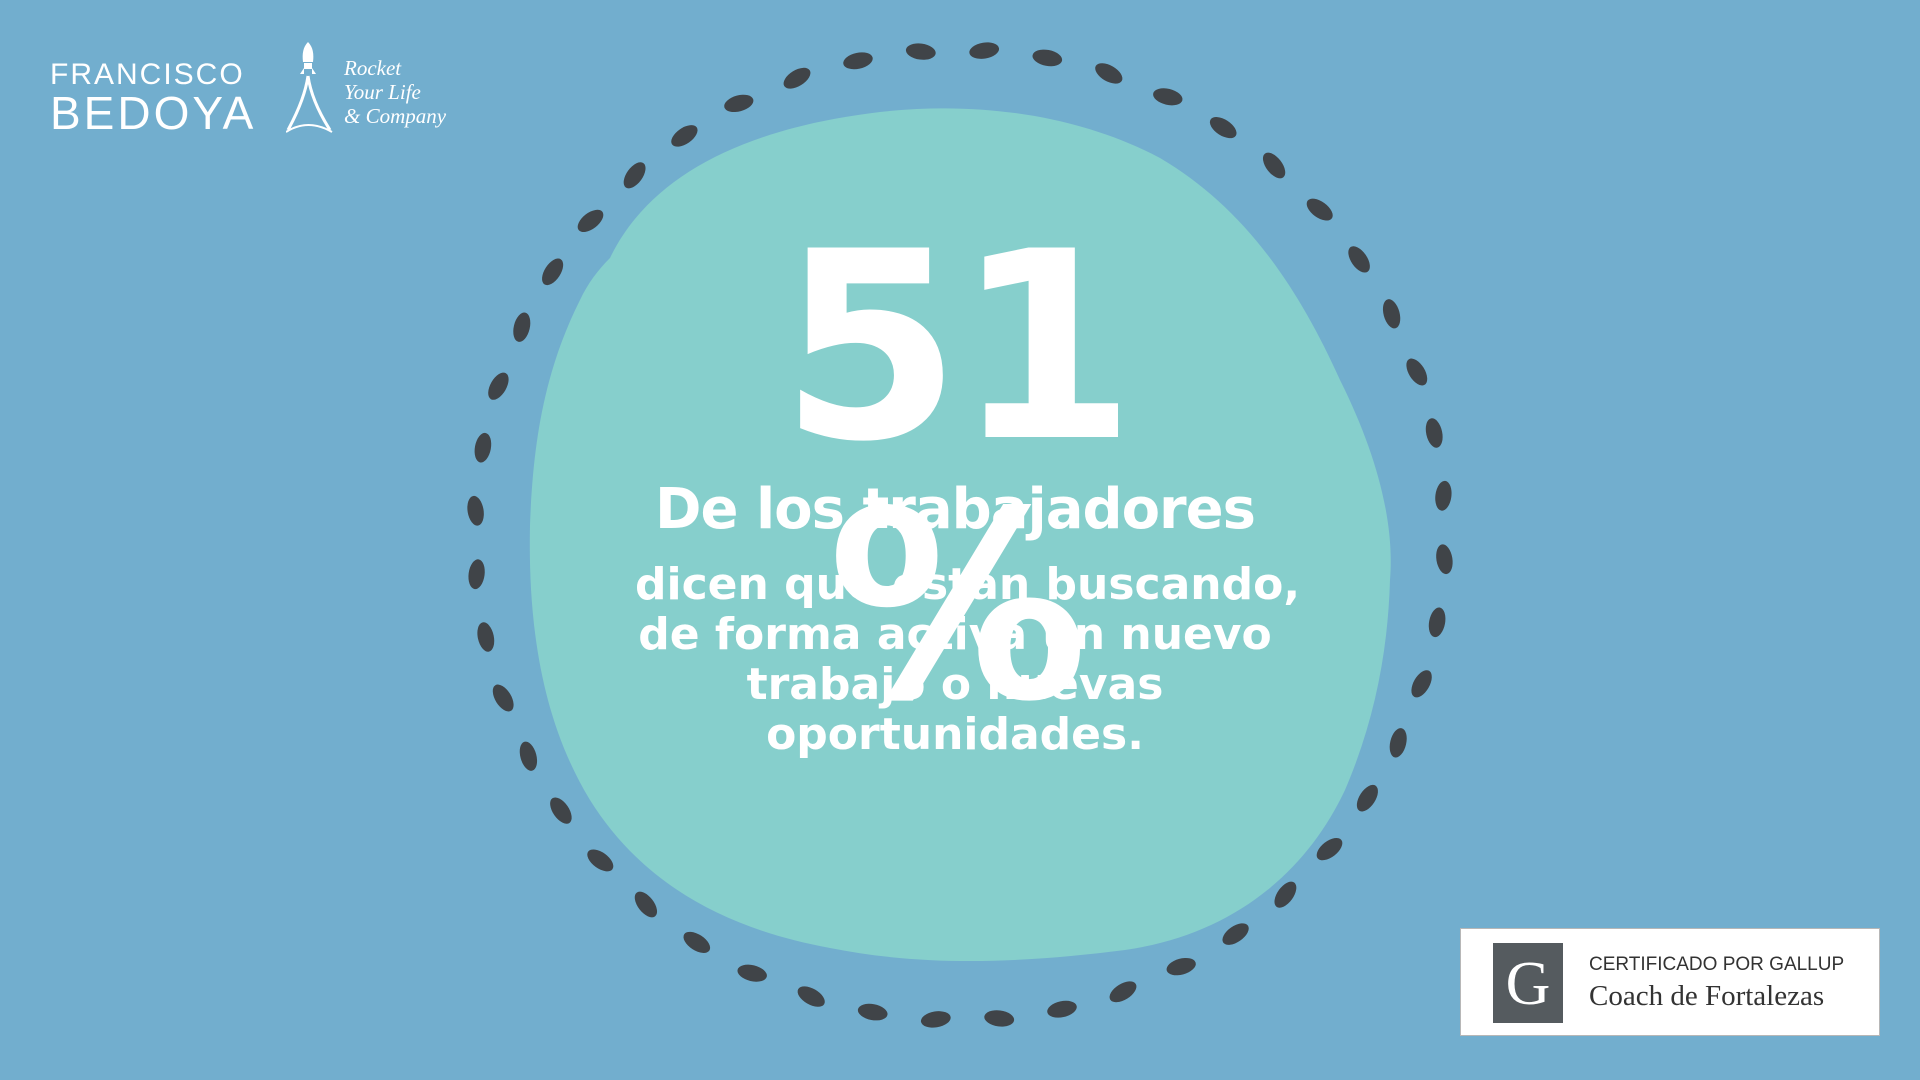 The width and height of the screenshot is (1920, 1080). Describe the element at coordinates (955, 509) in the screenshot. I see `stat-subhead: De los trabajadores` at that location.